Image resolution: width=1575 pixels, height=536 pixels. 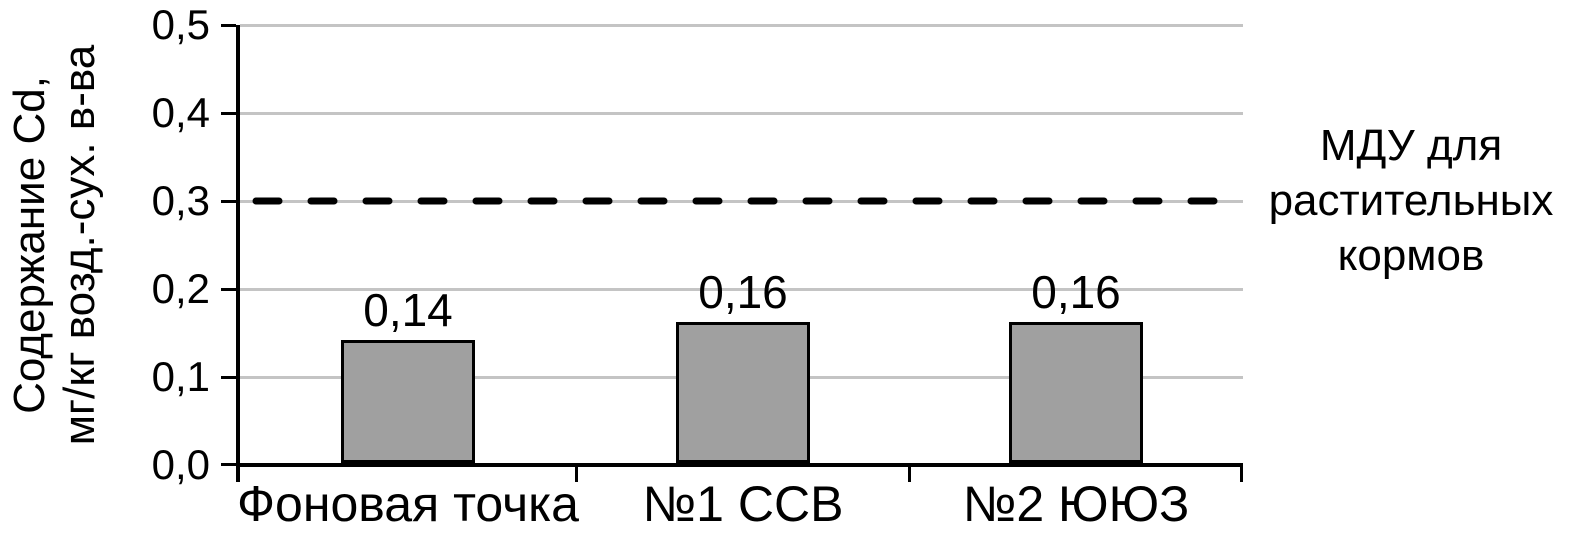 I want to click on y-axis-line, so click(x=238, y=253).